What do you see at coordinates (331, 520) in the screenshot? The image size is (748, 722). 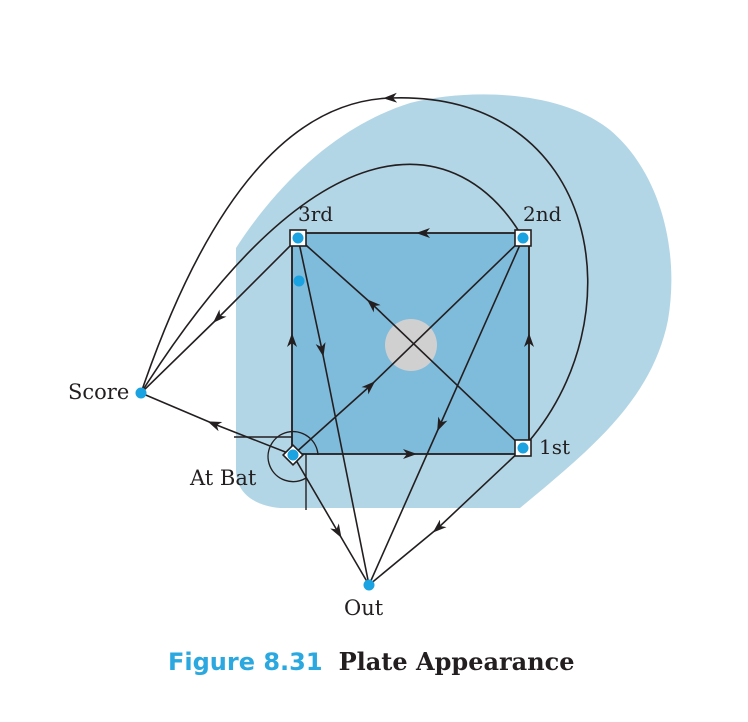 I see `edge-atbat-to-out` at bounding box center [331, 520].